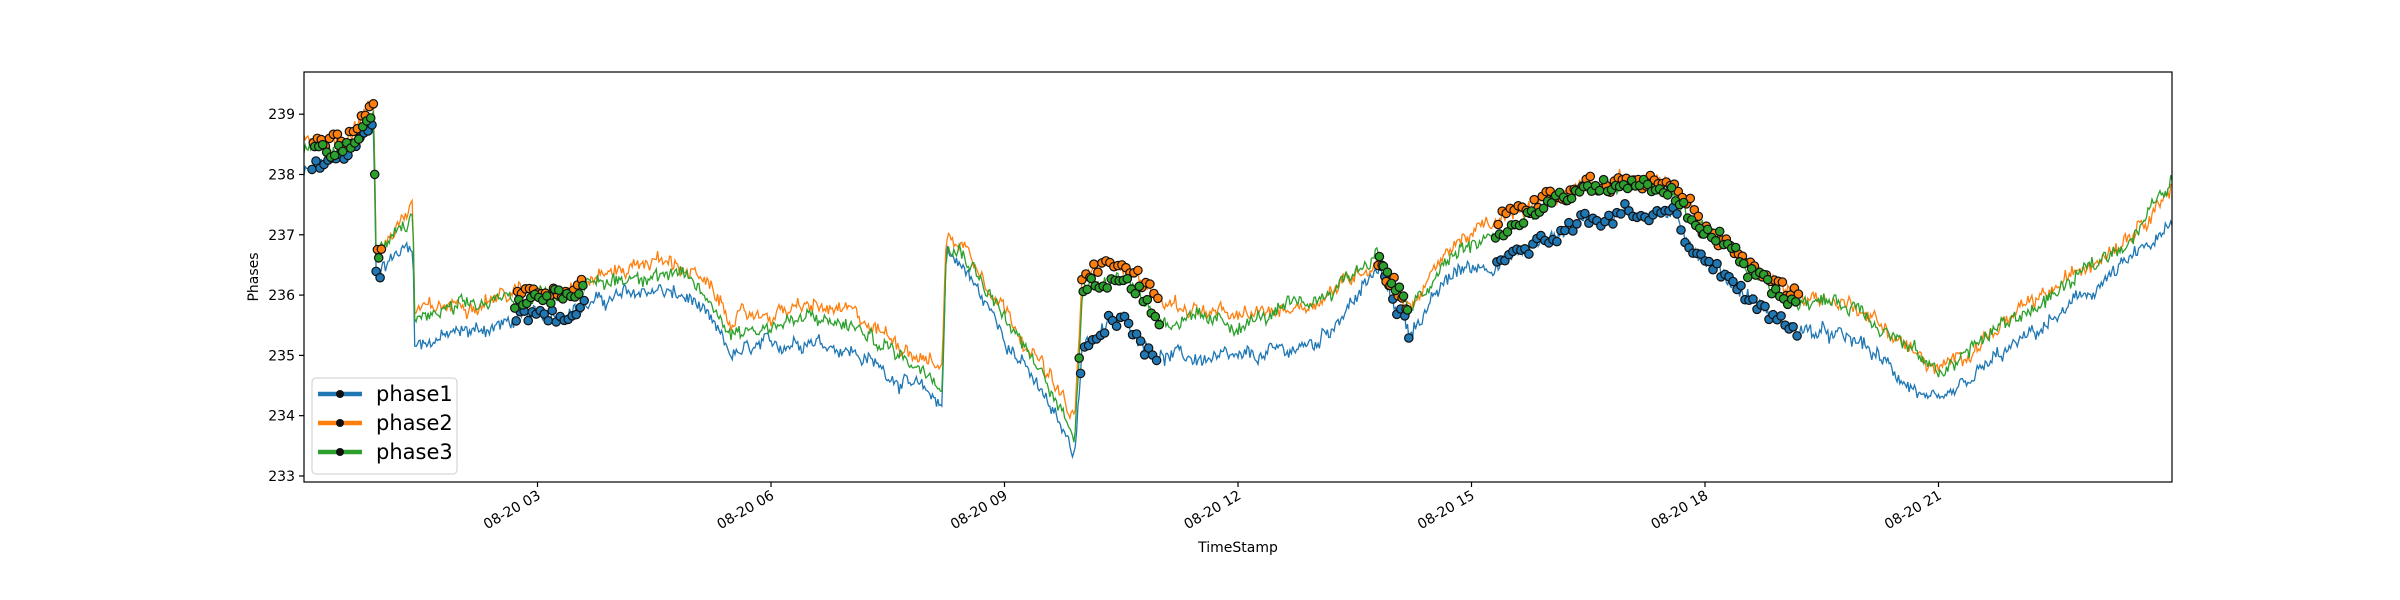  I want to click on y-tick-label: 233, so click(281, 477).